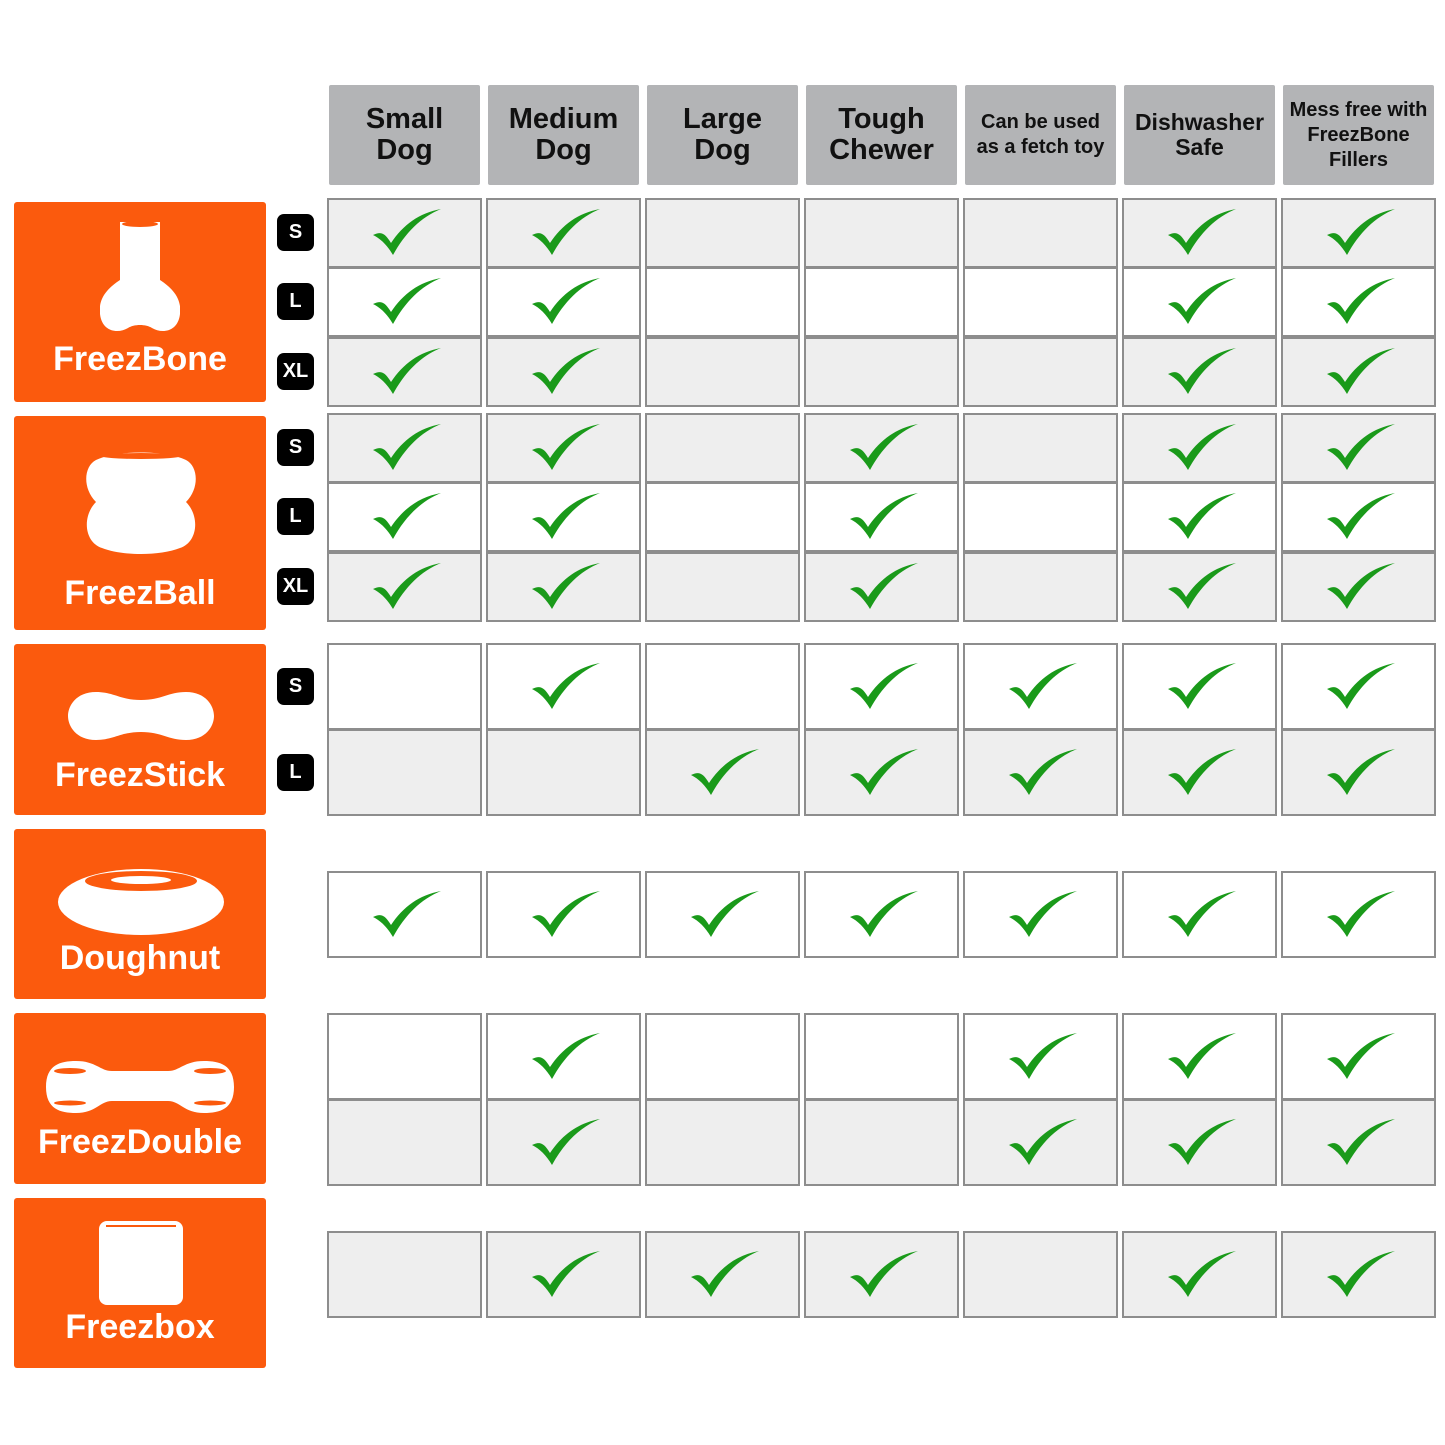 This screenshot has width=1445, height=1445. What do you see at coordinates (1358, 135) in the screenshot?
I see `column-header: Mess free with FreezBone Fillers` at bounding box center [1358, 135].